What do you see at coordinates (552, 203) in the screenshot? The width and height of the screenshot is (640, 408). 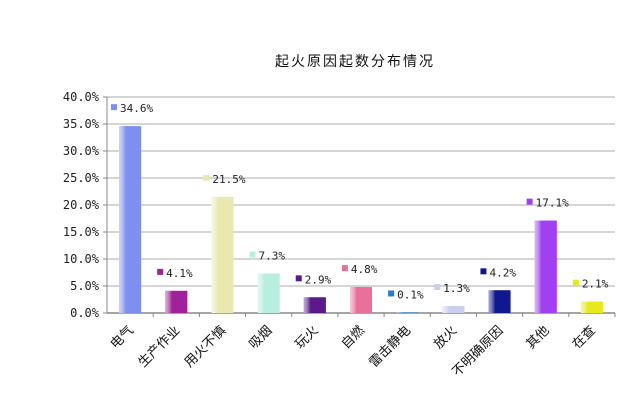 I see `data-label: 17.1%` at bounding box center [552, 203].